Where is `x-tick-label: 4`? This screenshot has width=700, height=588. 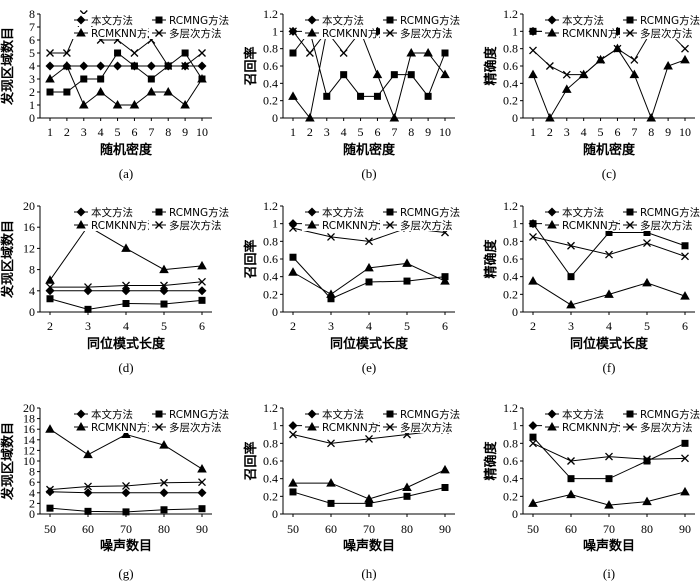 x-tick-label: 4 is located at coordinates (369, 326).